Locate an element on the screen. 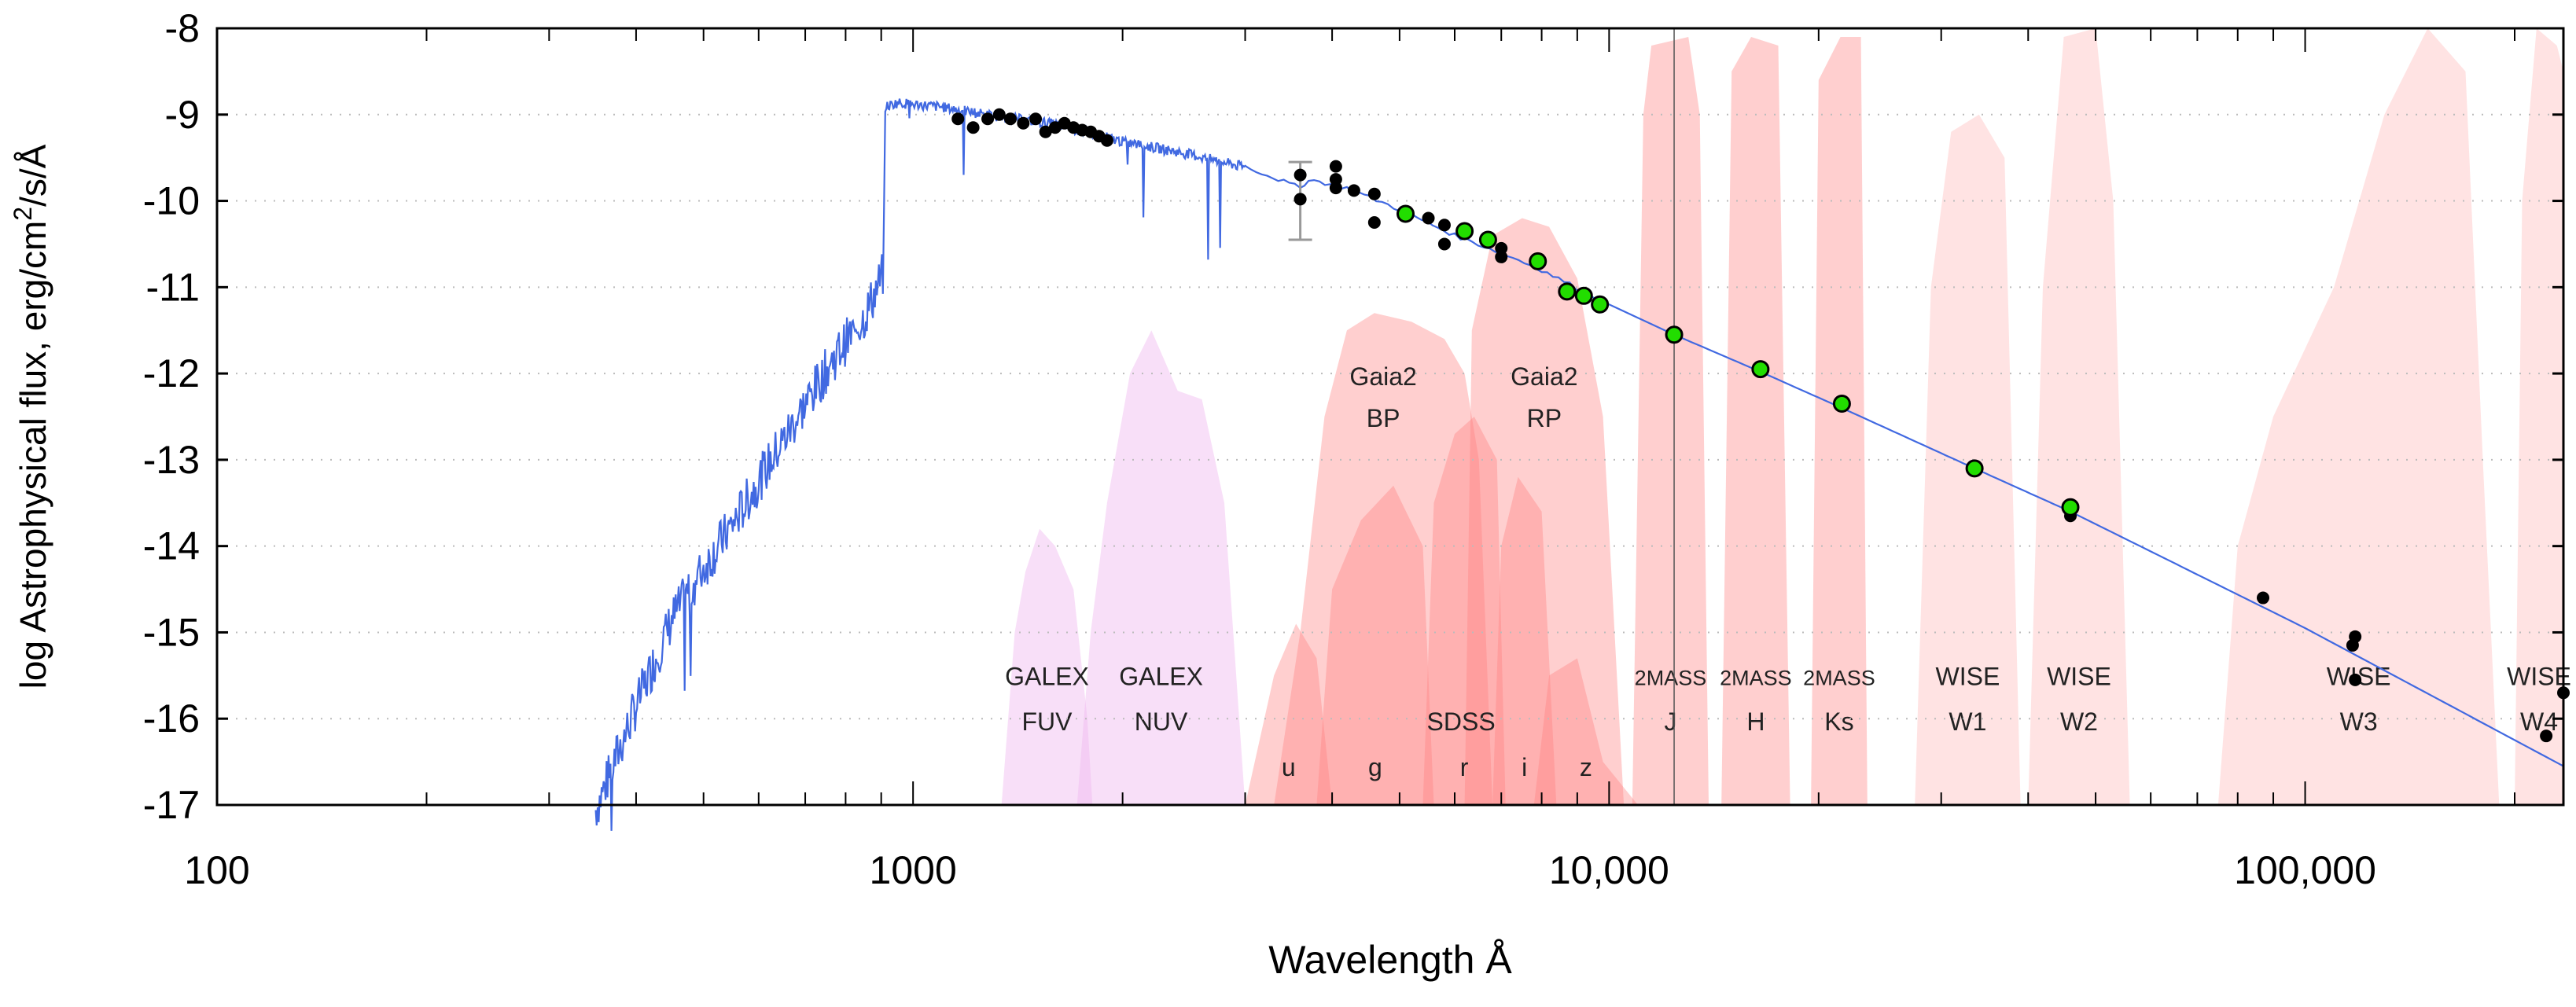  filter-band-galex-fuv is located at coordinates (1047, 666).